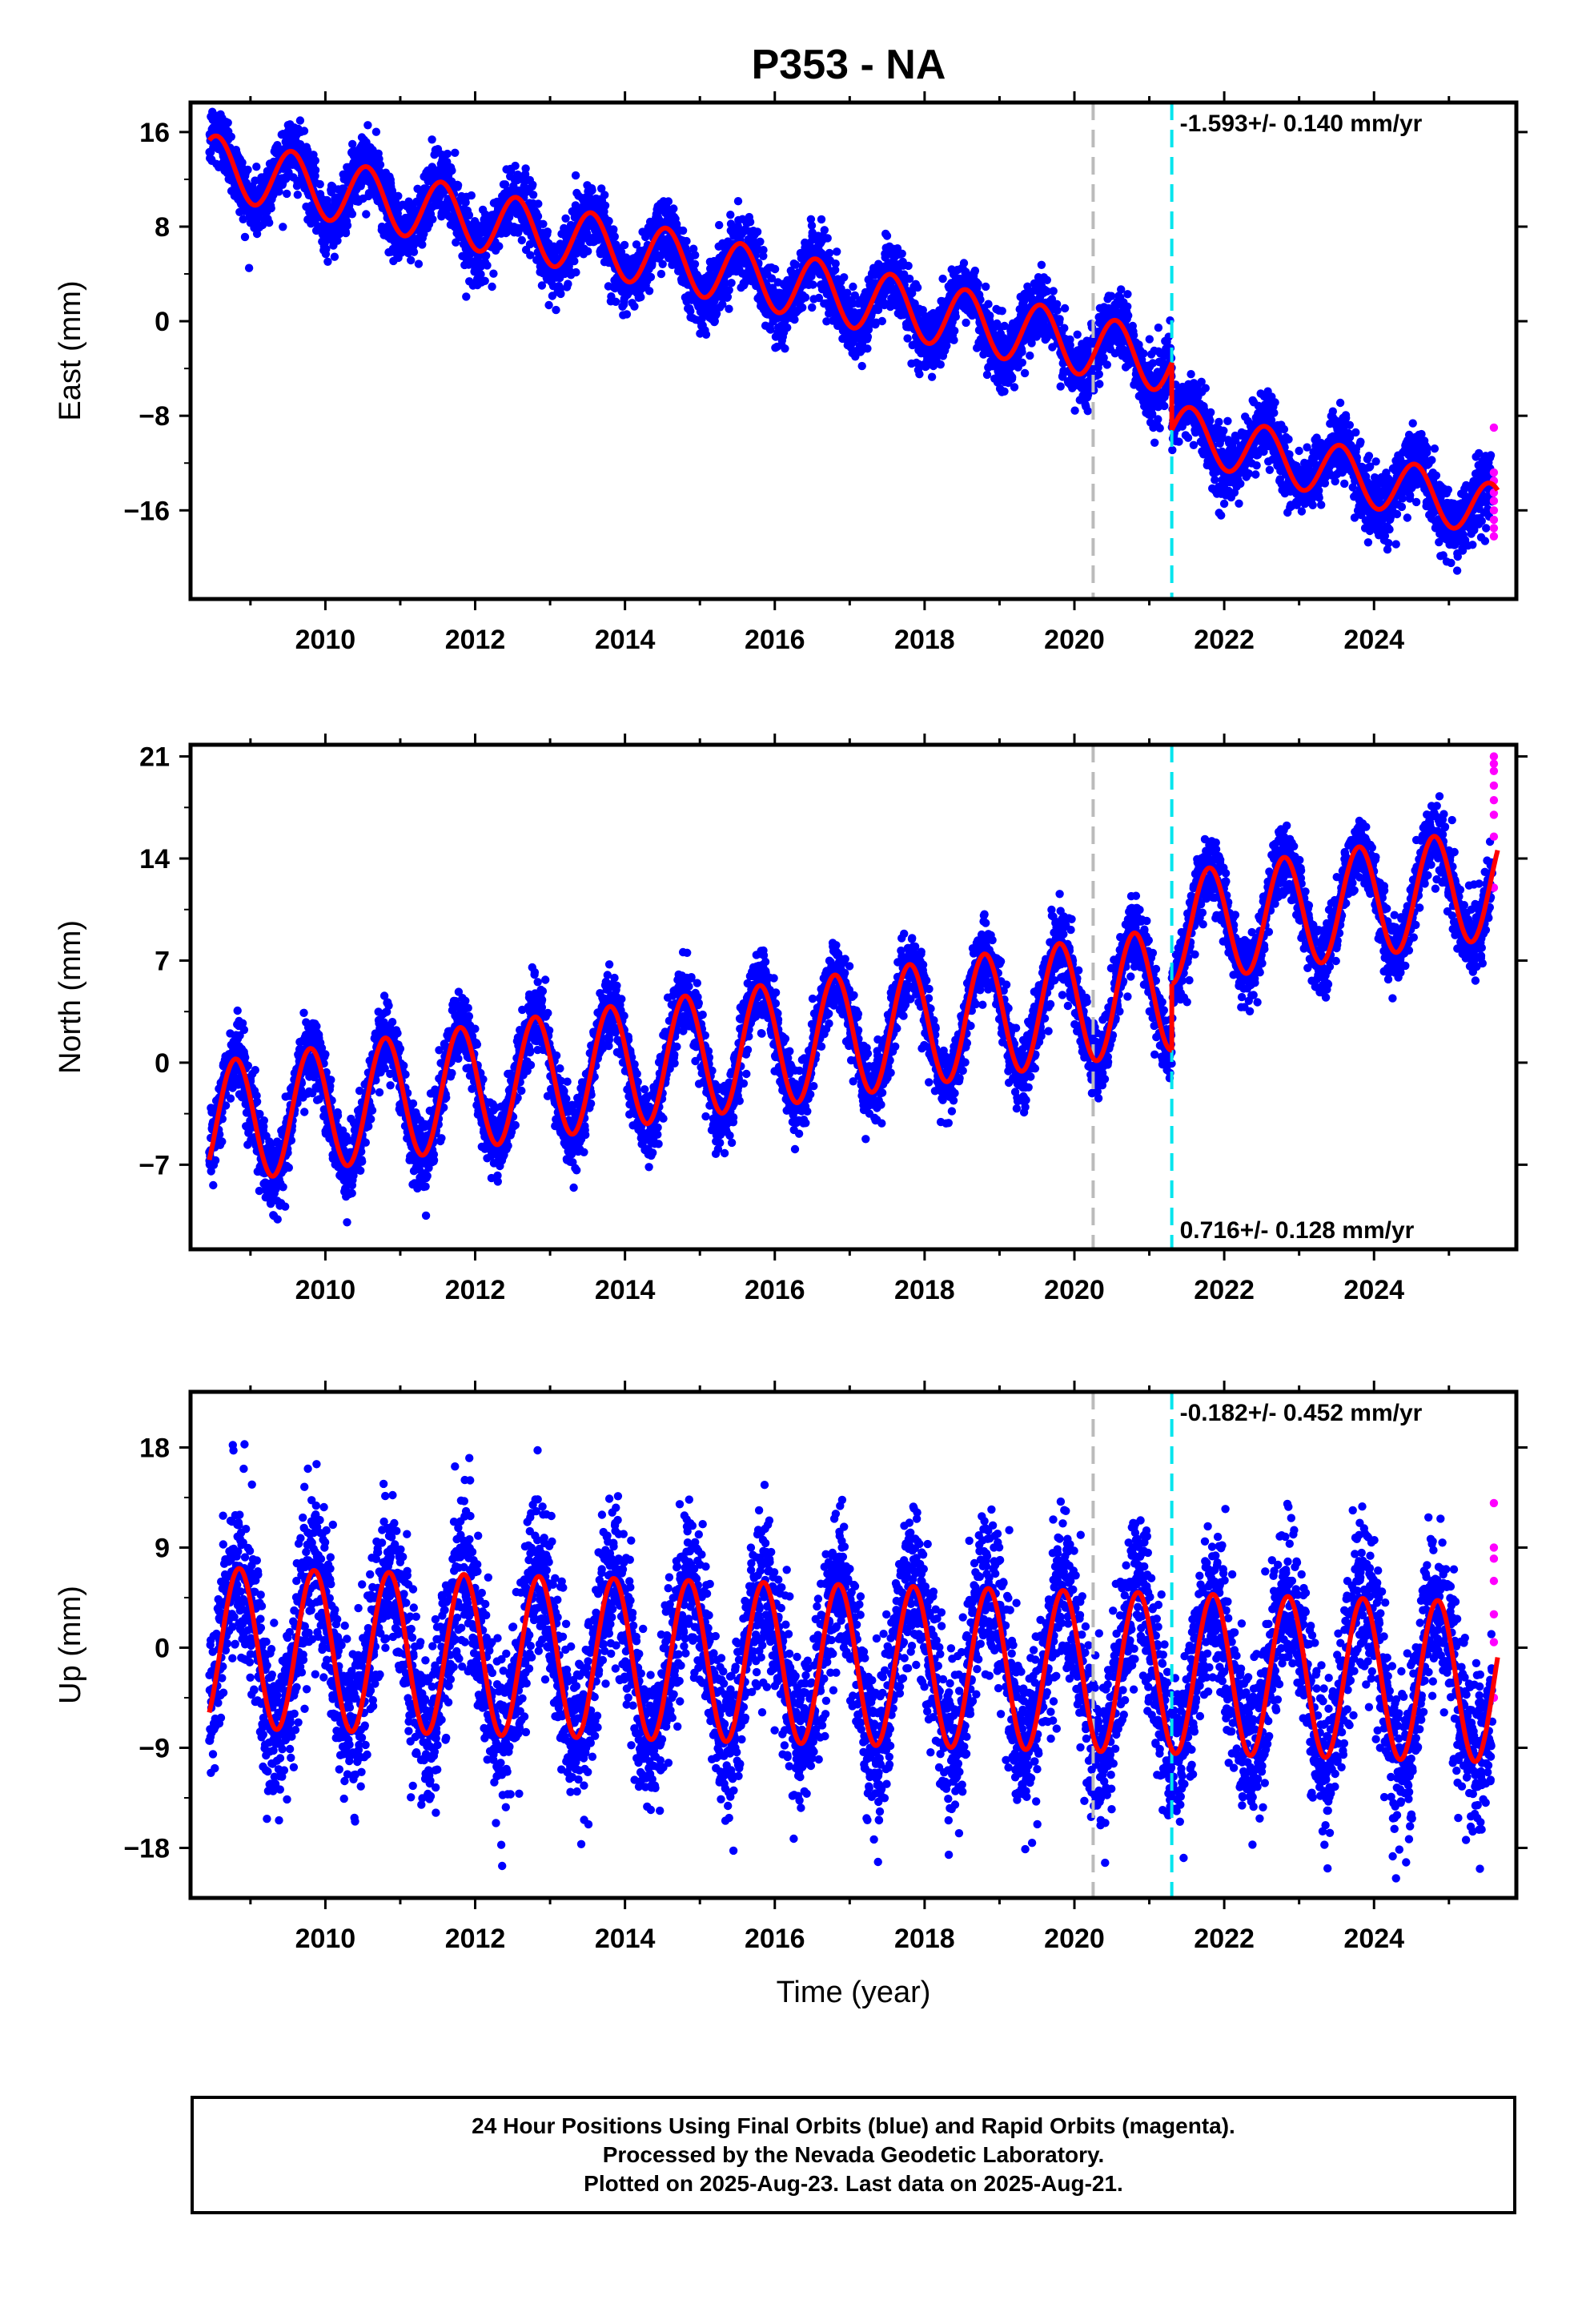 The width and height of the screenshot is (1582, 2324). I want to click on chart-title: P353 - NA, so click(849, 65).